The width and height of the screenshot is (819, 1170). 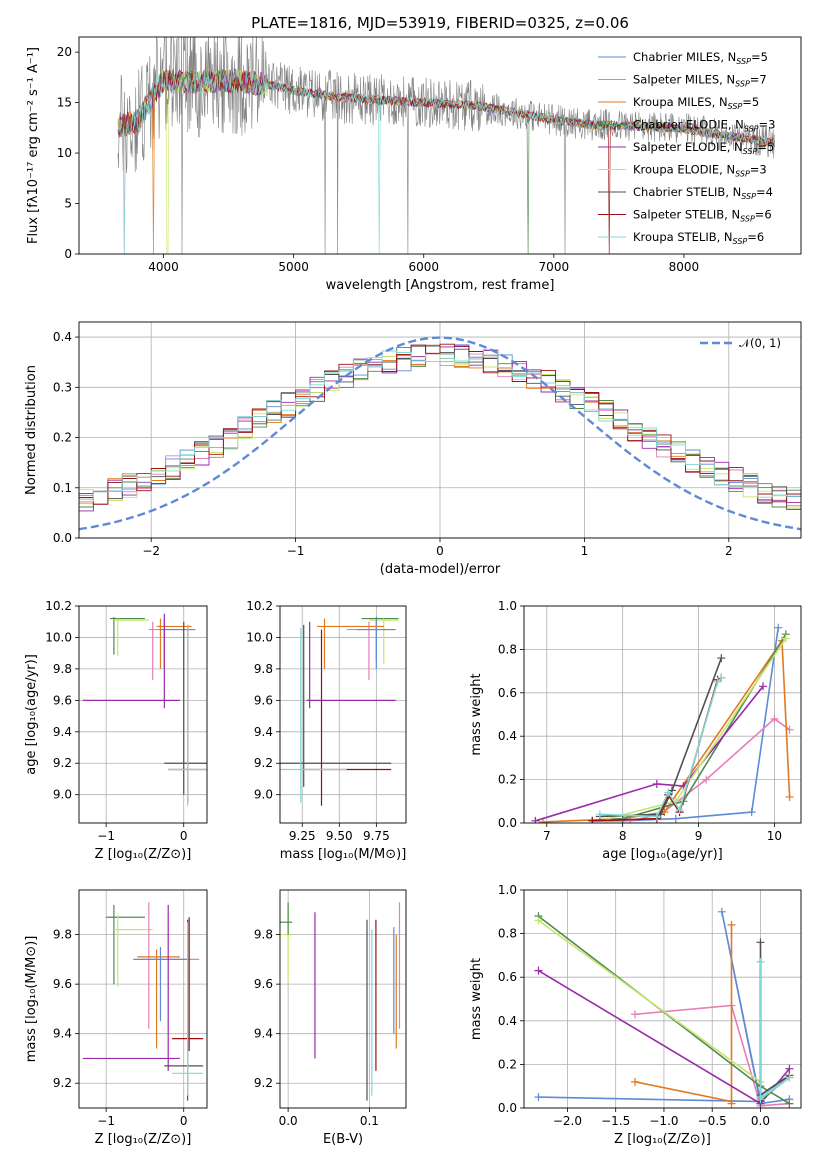 What do you see at coordinates (288, 1121) in the screenshot?
I see `ebv_mass-xtick-label: 0.0` at bounding box center [288, 1121].